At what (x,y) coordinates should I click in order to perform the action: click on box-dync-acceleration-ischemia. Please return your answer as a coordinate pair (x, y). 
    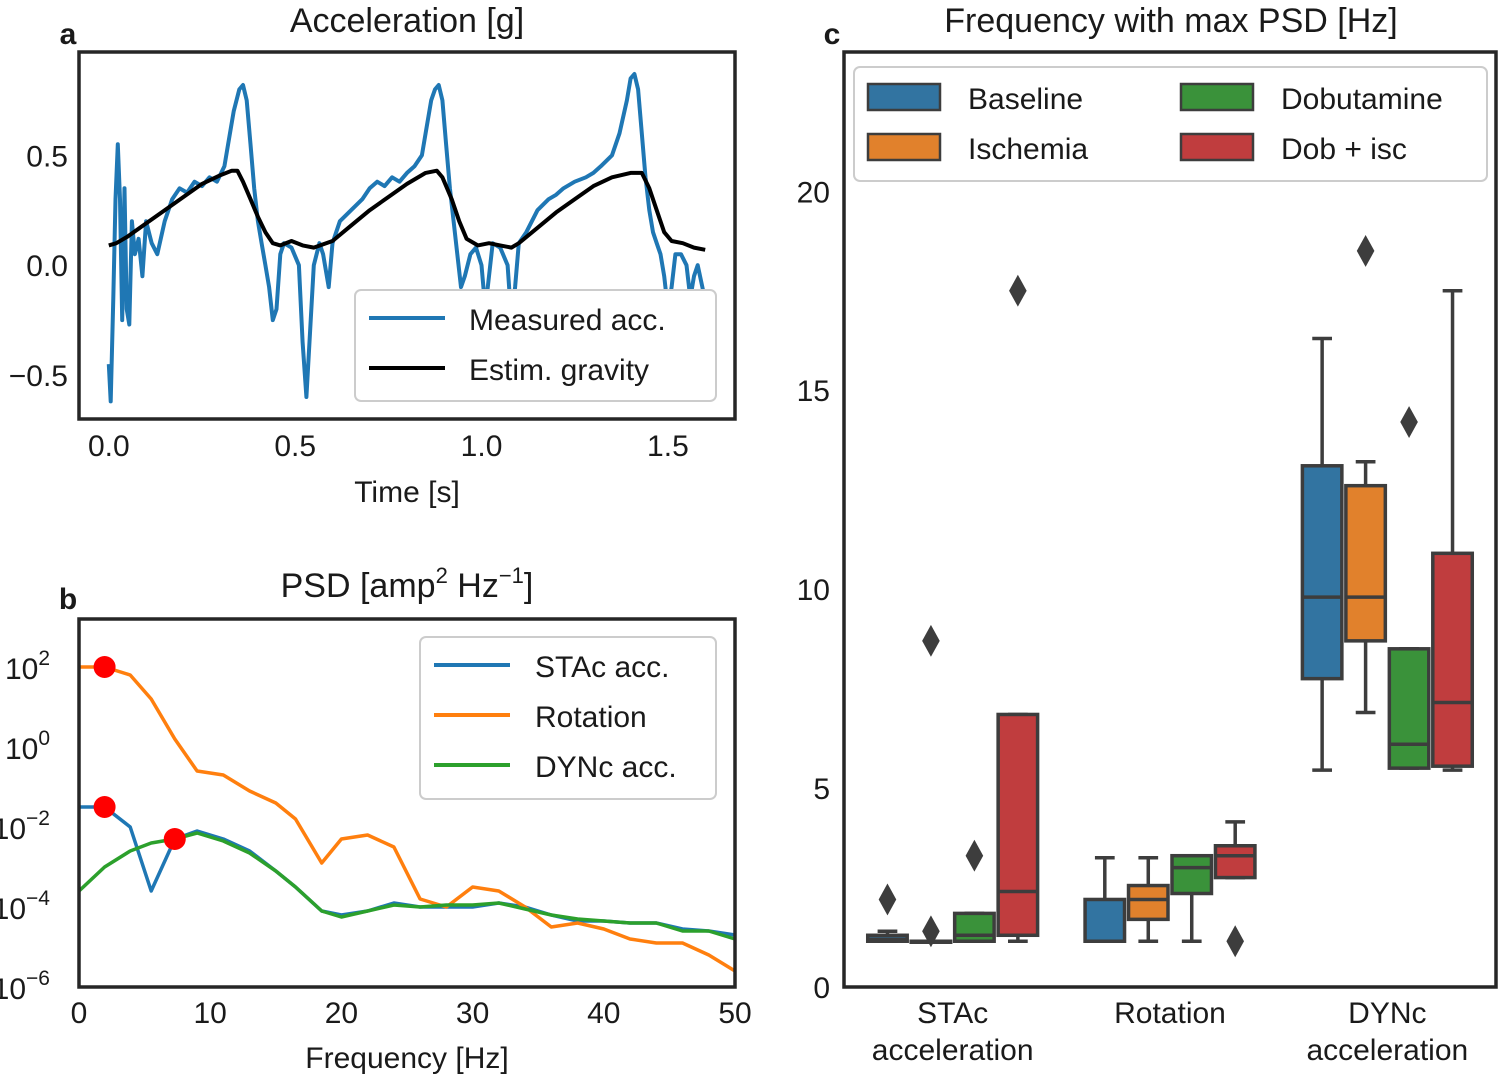
    Looking at the image, I should click on (1366, 563).